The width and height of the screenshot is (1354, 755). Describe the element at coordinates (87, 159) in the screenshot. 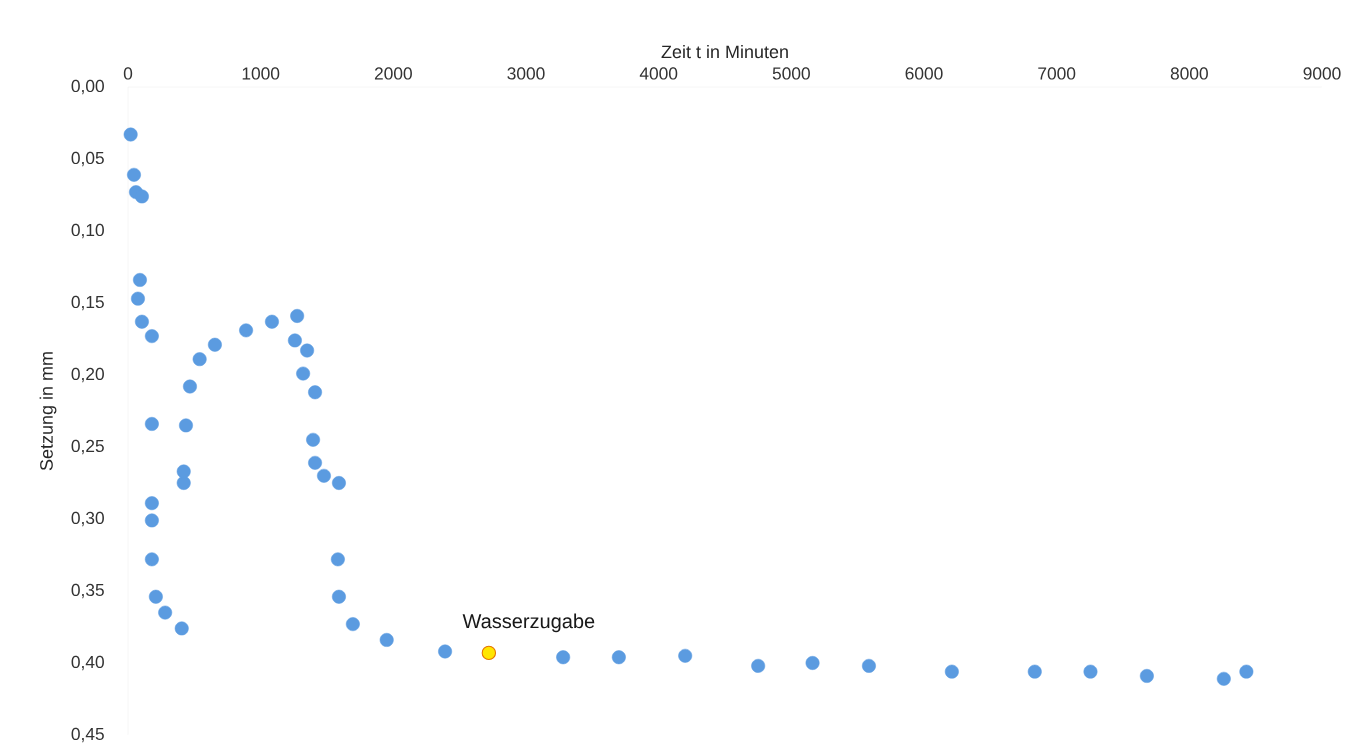

I see `y-tick-label: 0,05` at that location.